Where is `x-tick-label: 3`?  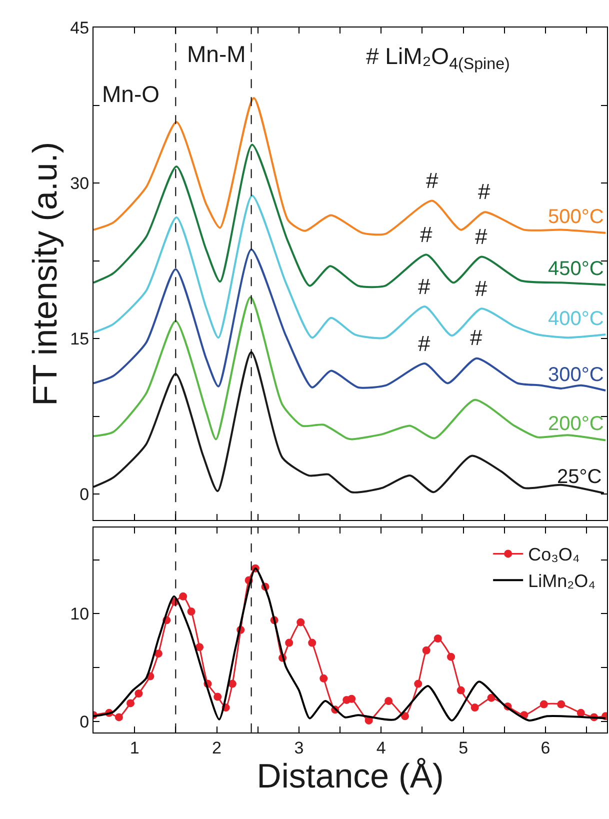 x-tick-label: 3 is located at coordinates (299, 748).